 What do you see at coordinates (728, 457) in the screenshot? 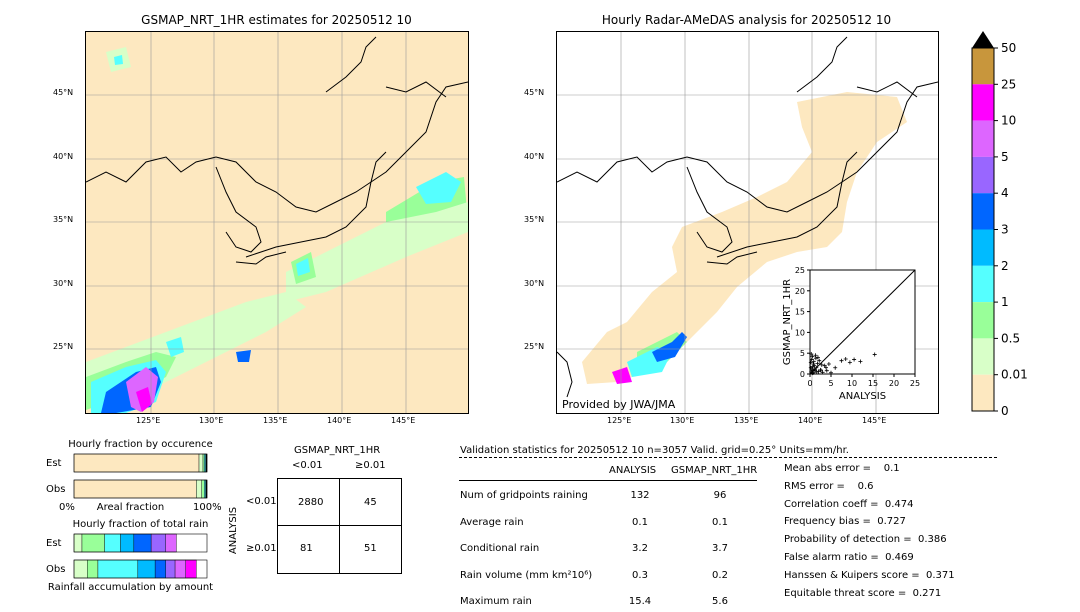
I see `stats-divider` at bounding box center [728, 457].